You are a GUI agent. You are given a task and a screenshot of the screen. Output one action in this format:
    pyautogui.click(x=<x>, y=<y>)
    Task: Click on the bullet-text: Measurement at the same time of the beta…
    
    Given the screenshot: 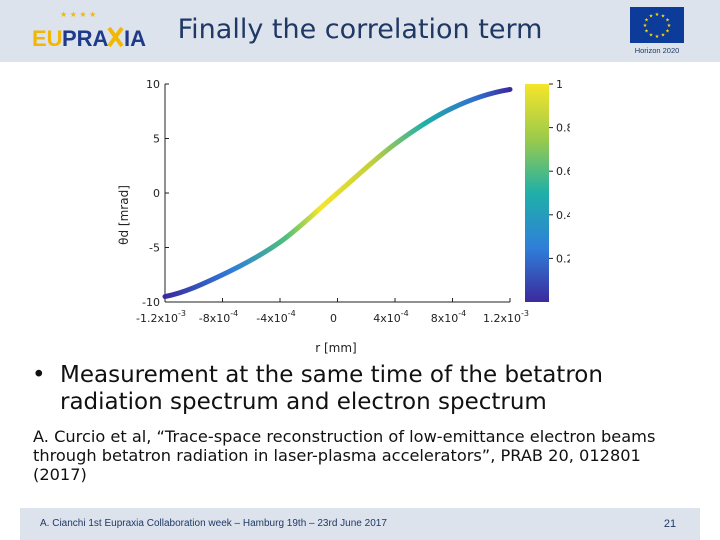 What is the action you would take?
    pyautogui.click(x=331, y=388)
    